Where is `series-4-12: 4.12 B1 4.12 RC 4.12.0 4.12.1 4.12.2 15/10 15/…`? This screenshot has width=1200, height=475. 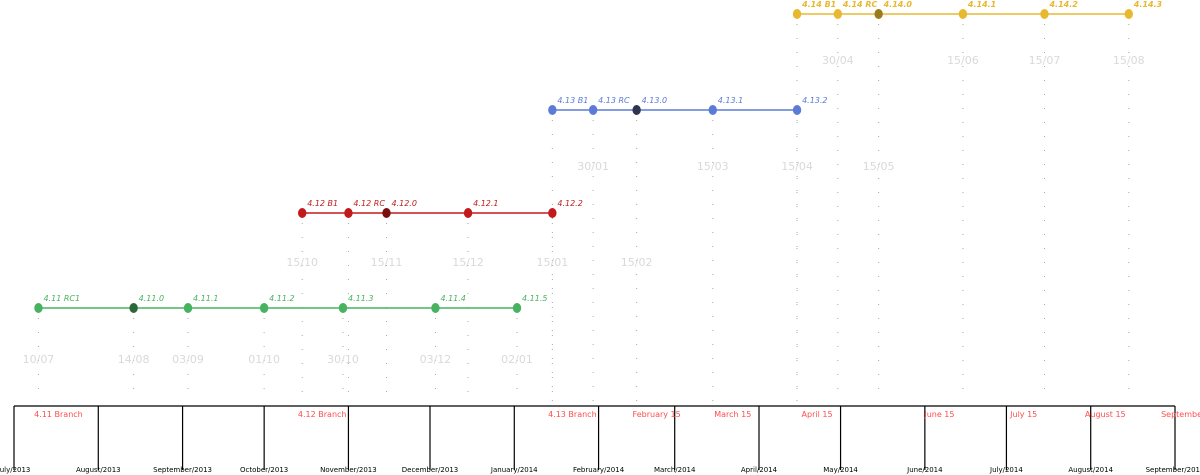 series-4-12: 4.12 B1 4.12 RC 4.12.0 4.12.1 4.12.2 15/10 15/… is located at coordinates (469, 234).